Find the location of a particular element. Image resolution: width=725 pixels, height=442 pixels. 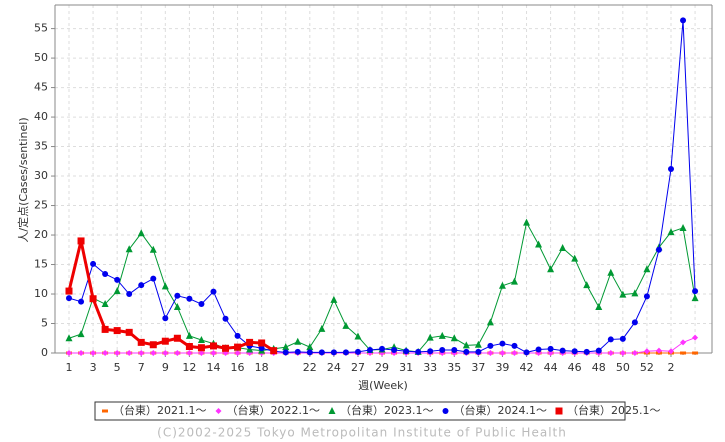

y-tick-label: 40 is located at coordinates (41, 116).